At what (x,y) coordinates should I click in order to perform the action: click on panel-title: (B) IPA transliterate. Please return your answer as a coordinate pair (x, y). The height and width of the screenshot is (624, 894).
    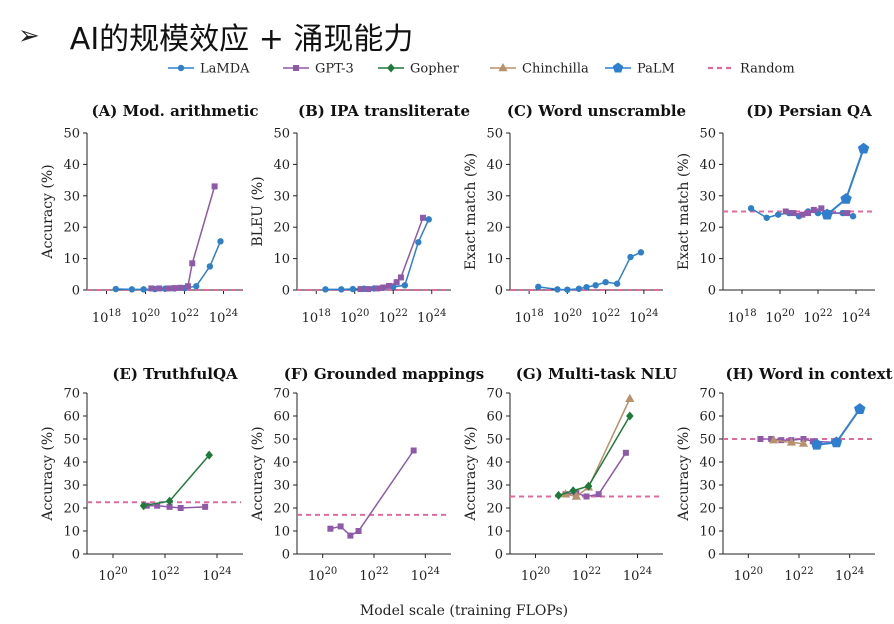
    Looking at the image, I should click on (384, 111).